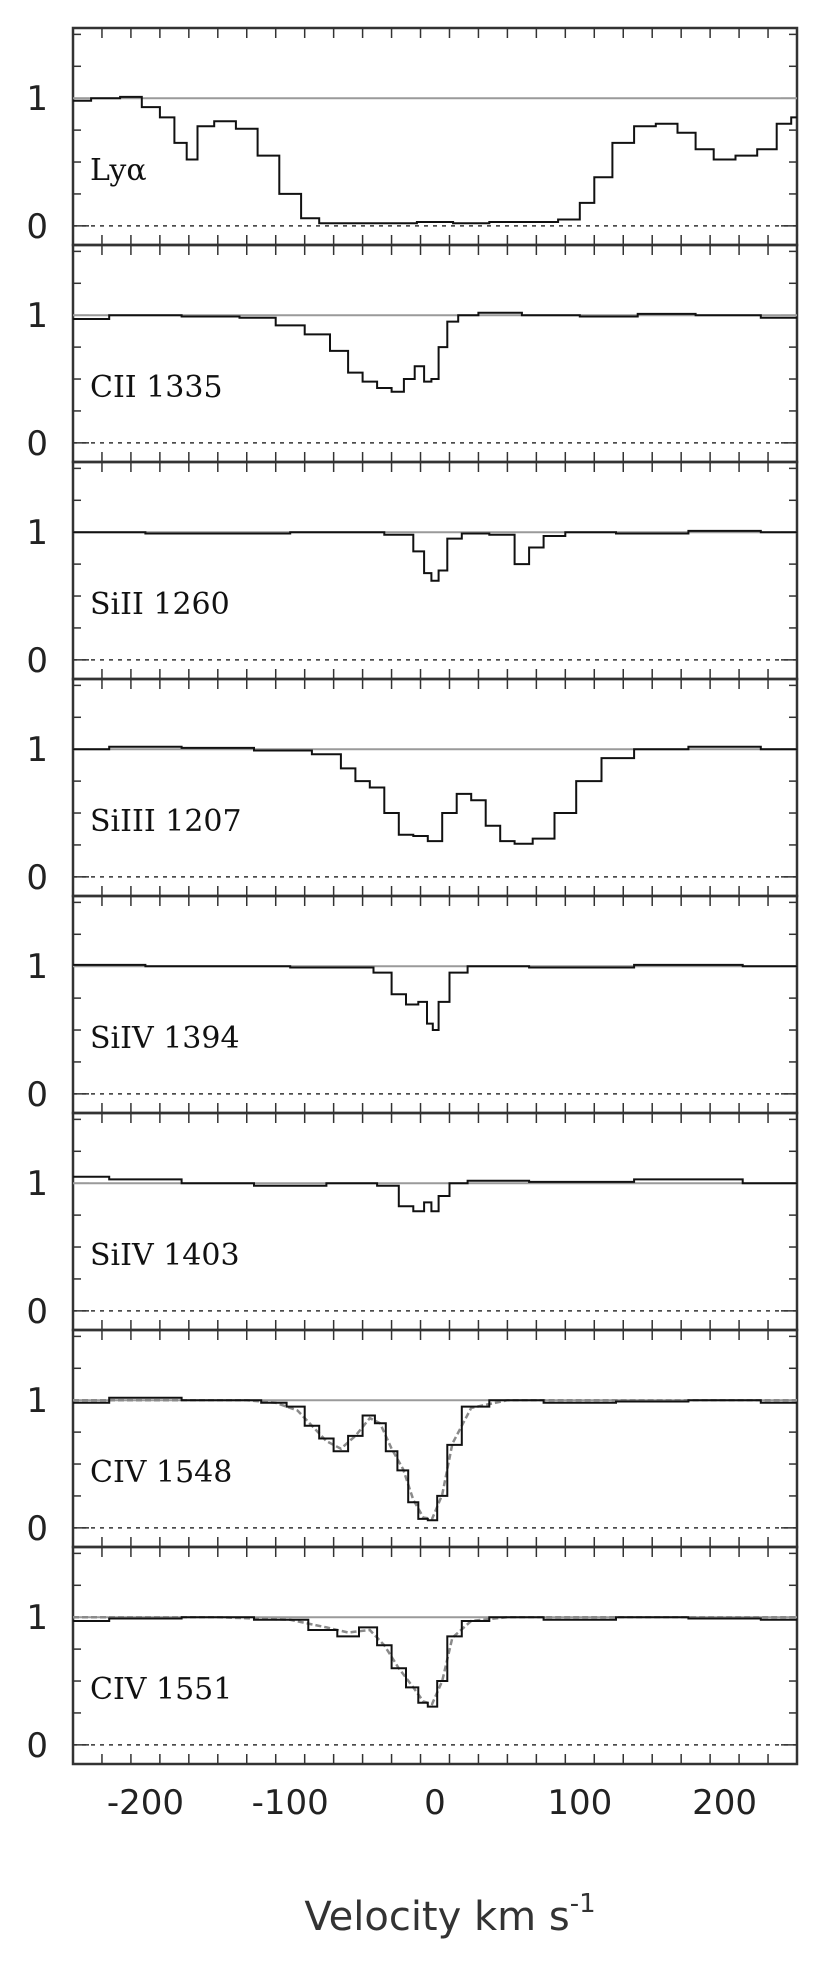 Image resolution: width=830 pixels, height=1963 pixels. Describe the element at coordinates (435, 1803) in the screenshot. I see `x-tick-label: 0` at that location.